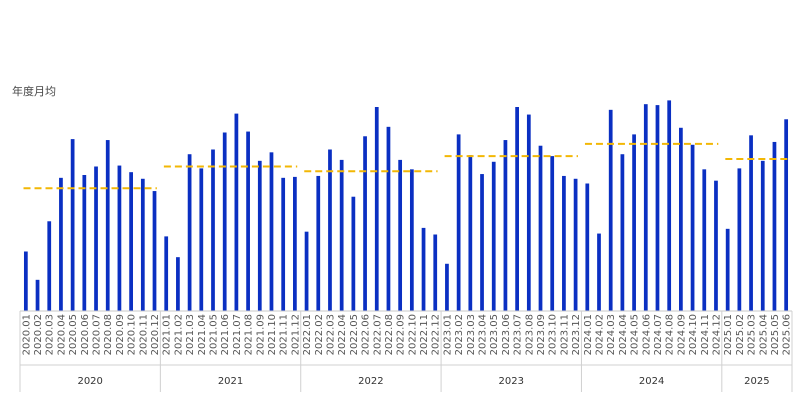  What do you see at coordinates (716, 245) in the screenshot?
I see `bar-2024.12` at bounding box center [716, 245].